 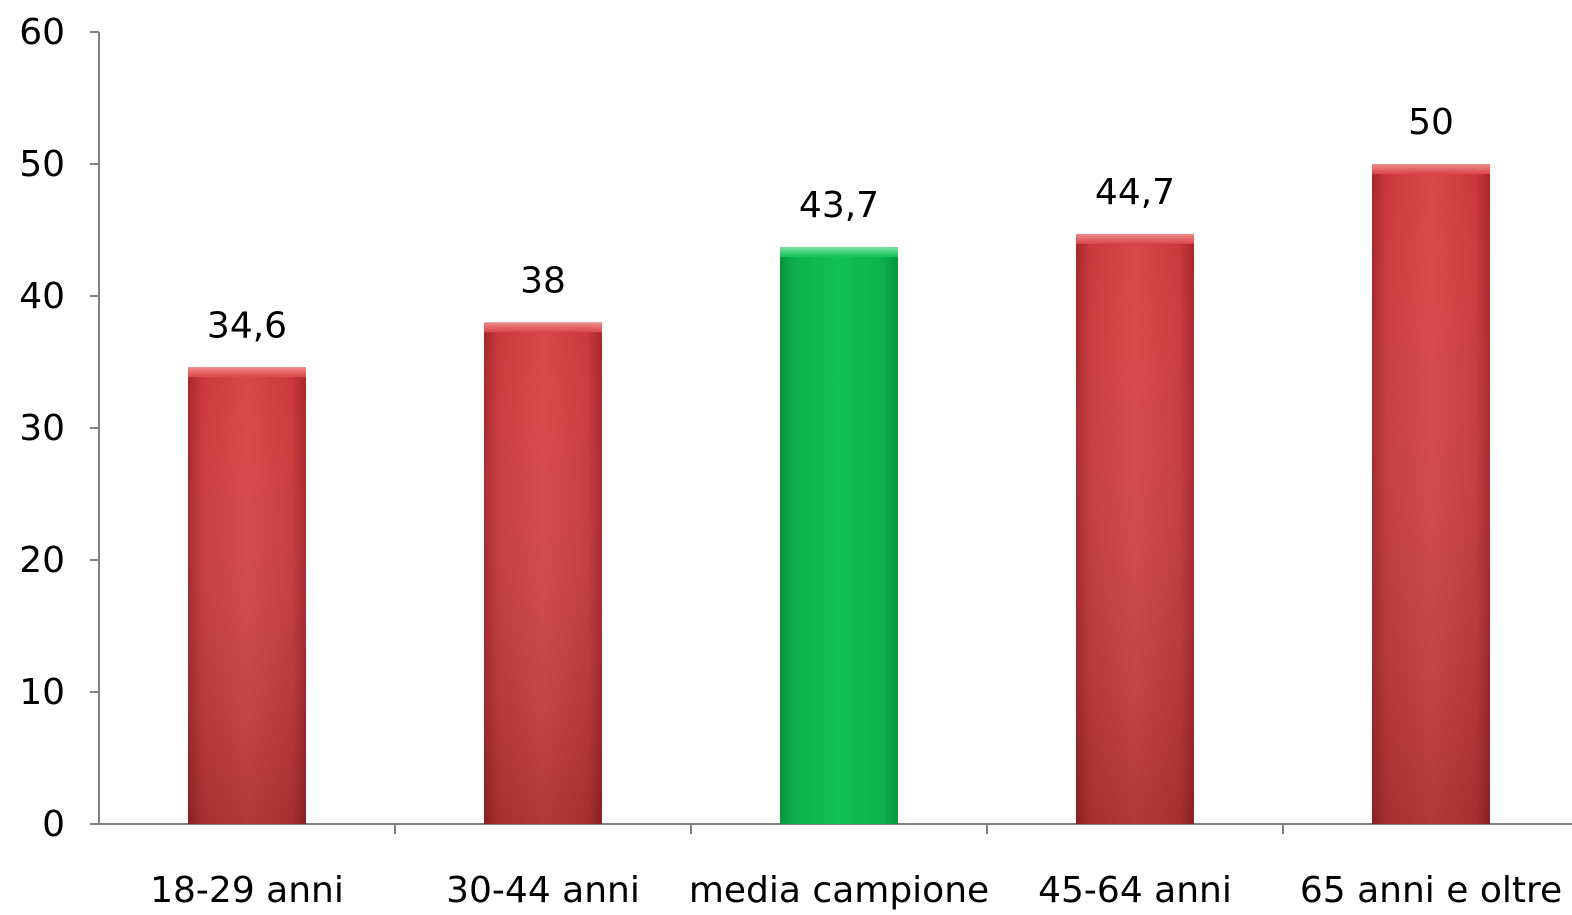 What do you see at coordinates (543, 280) in the screenshot?
I see `data-label: 38` at bounding box center [543, 280].